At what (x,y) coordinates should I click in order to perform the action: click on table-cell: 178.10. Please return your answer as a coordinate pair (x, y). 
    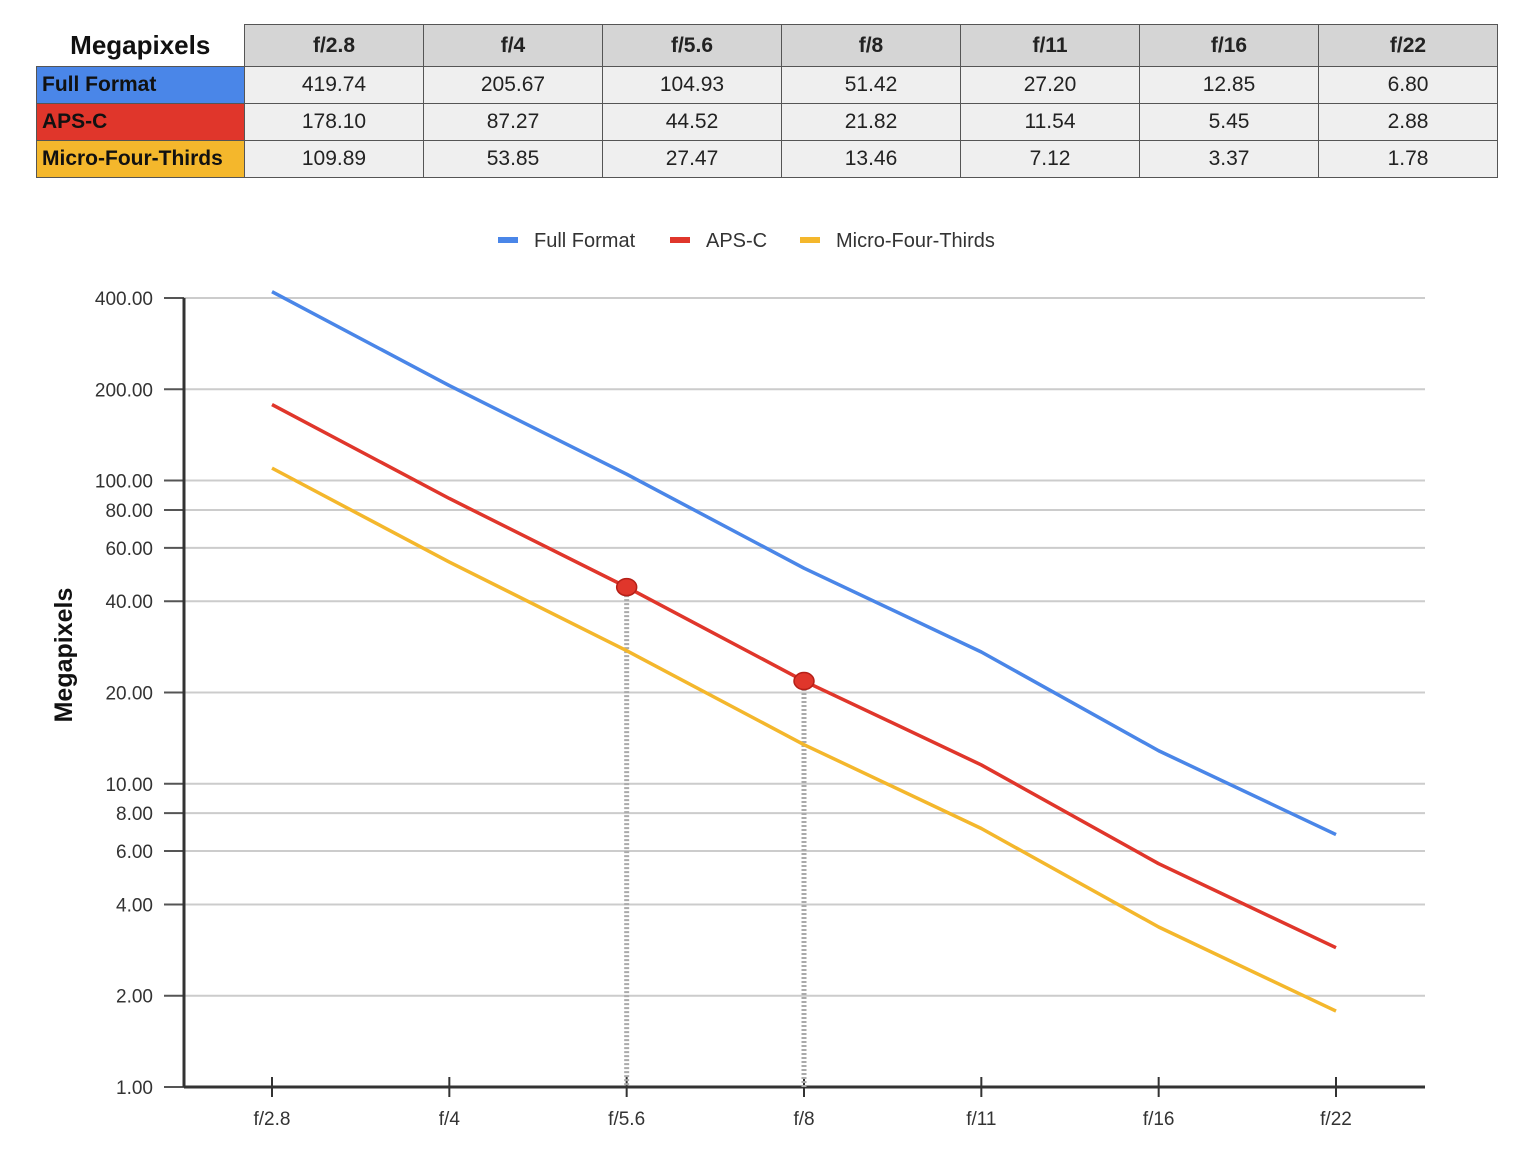
    Looking at the image, I should click on (334, 122).